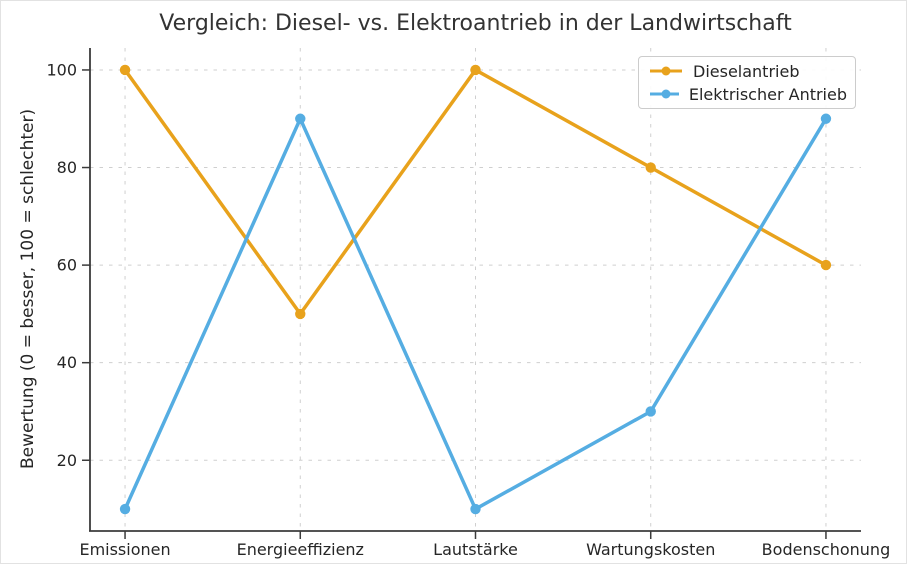 The image size is (907, 564). What do you see at coordinates (28, 289) in the screenshot?
I see `y-axis-label: Bewertung (0 = besser, 100 = schlechter)` at bounding box center [28, 289].